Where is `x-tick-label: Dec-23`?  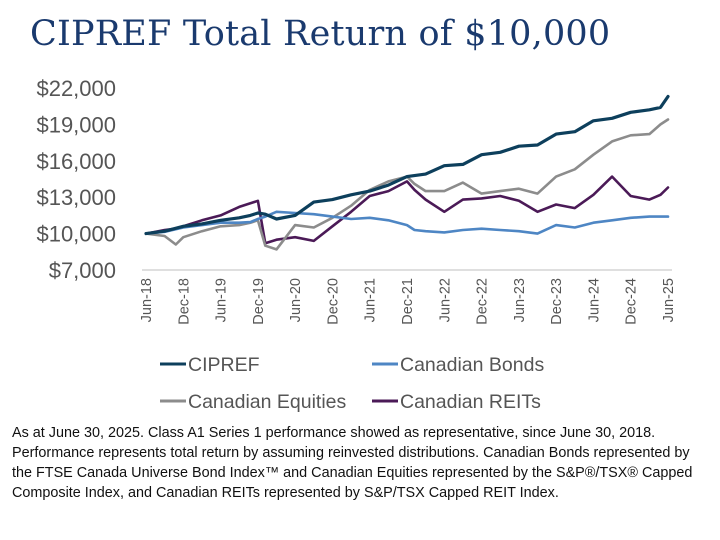
x-tick-label: Dec-23 is located at coordinates (557, 301).